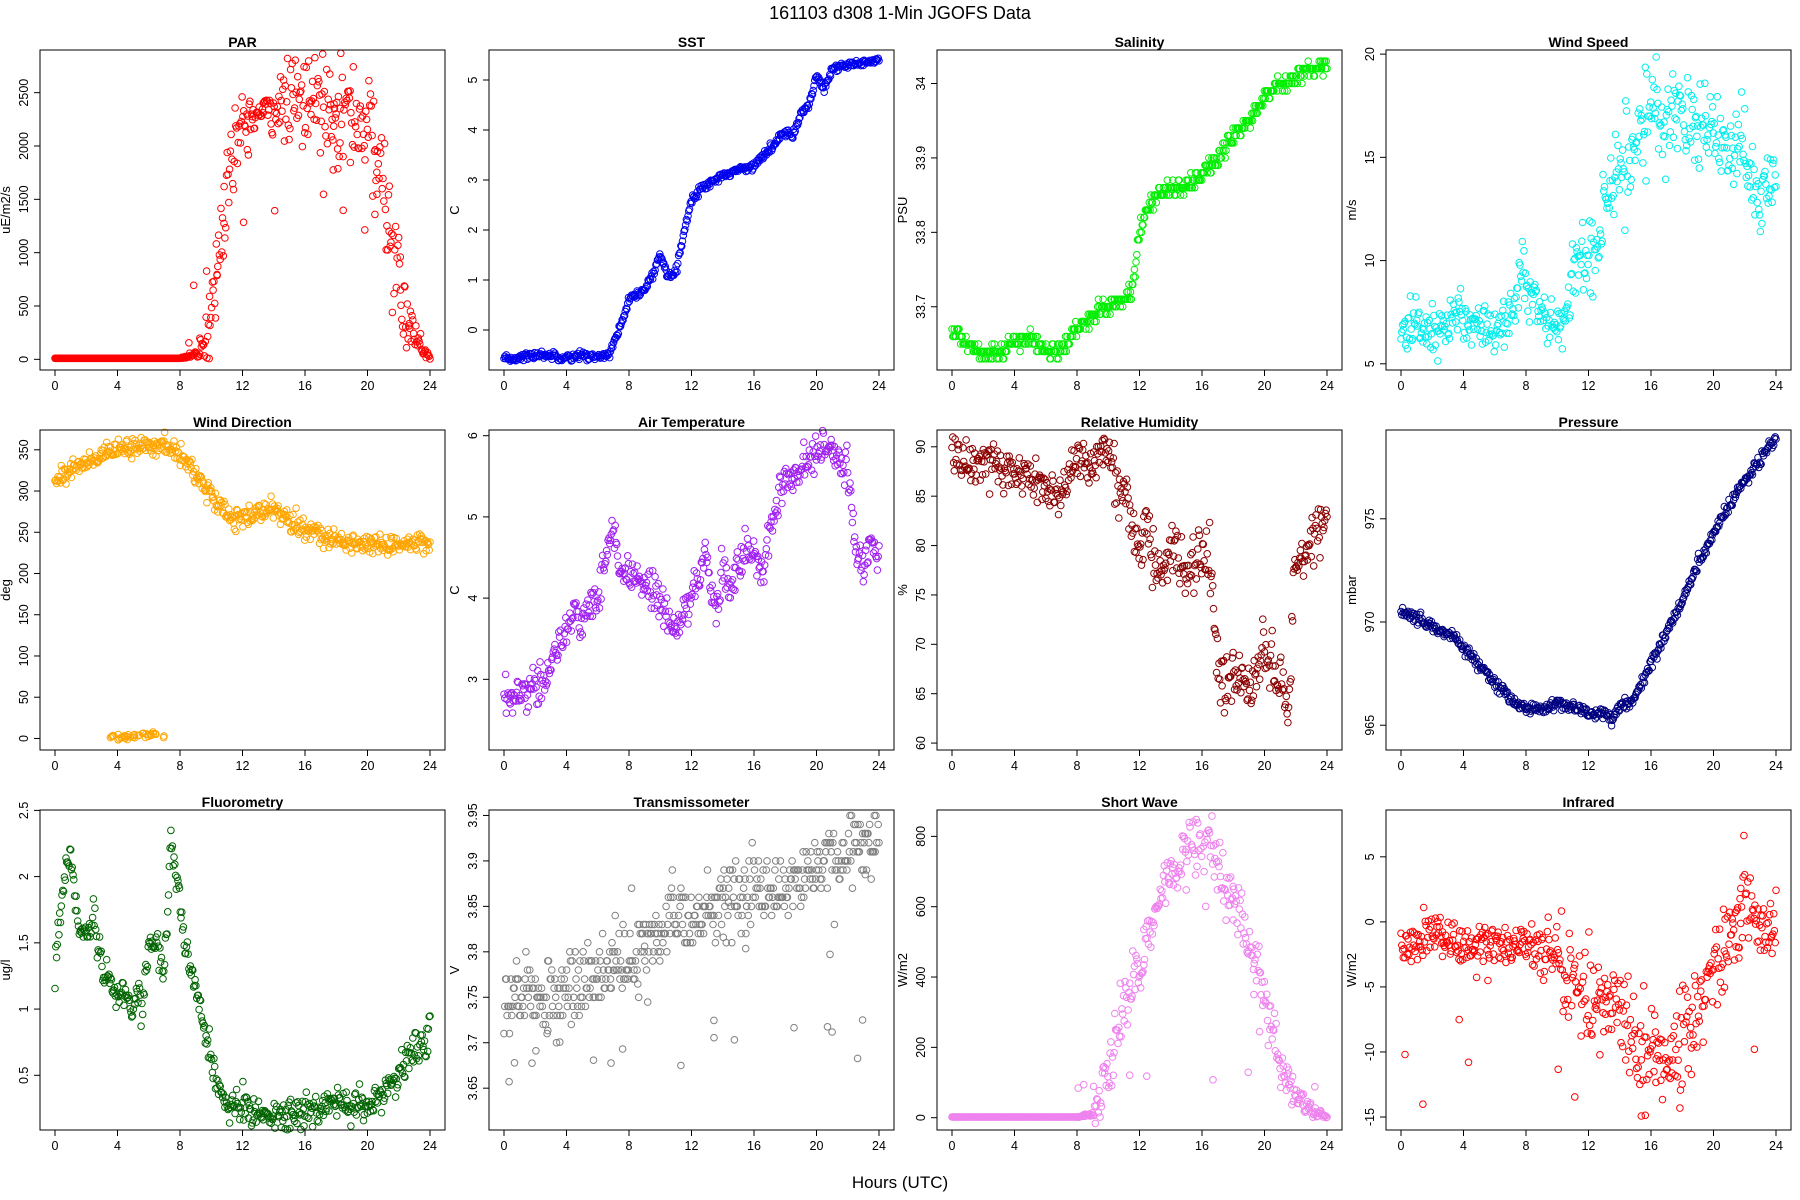 The height and width of the screenshot is (1200, 1800). I want to click on y-tick-label: 90, so click(921, 447).